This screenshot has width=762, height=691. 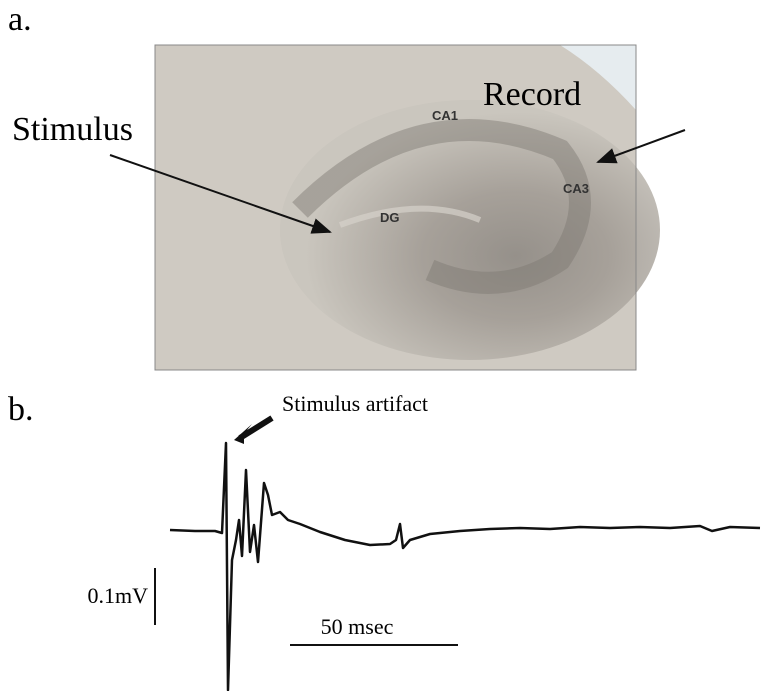 What do you see at coordinates (357, 626) in the screenshot?
I see `time-scale-label: 50 msec` at bounding box center [357, 626].